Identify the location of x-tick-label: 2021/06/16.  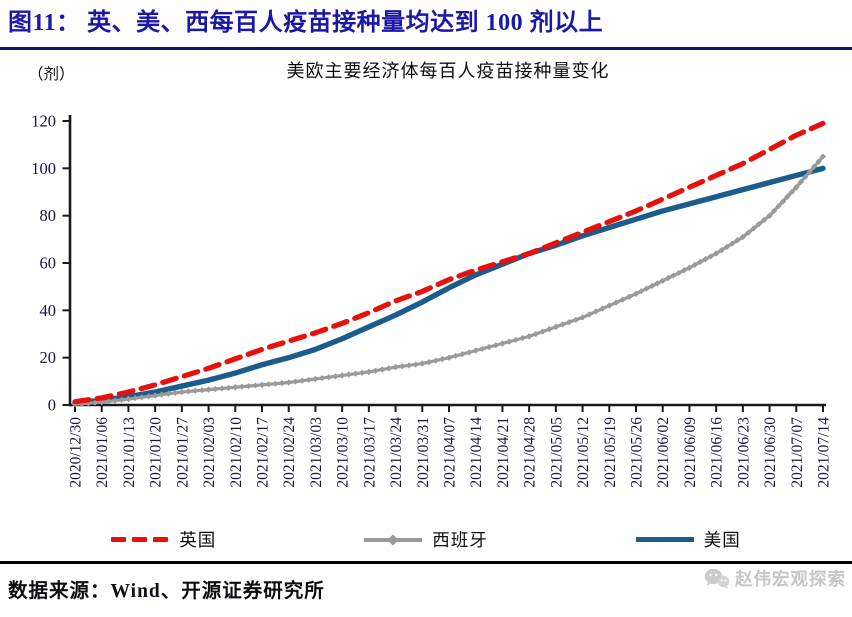
(717, 452).